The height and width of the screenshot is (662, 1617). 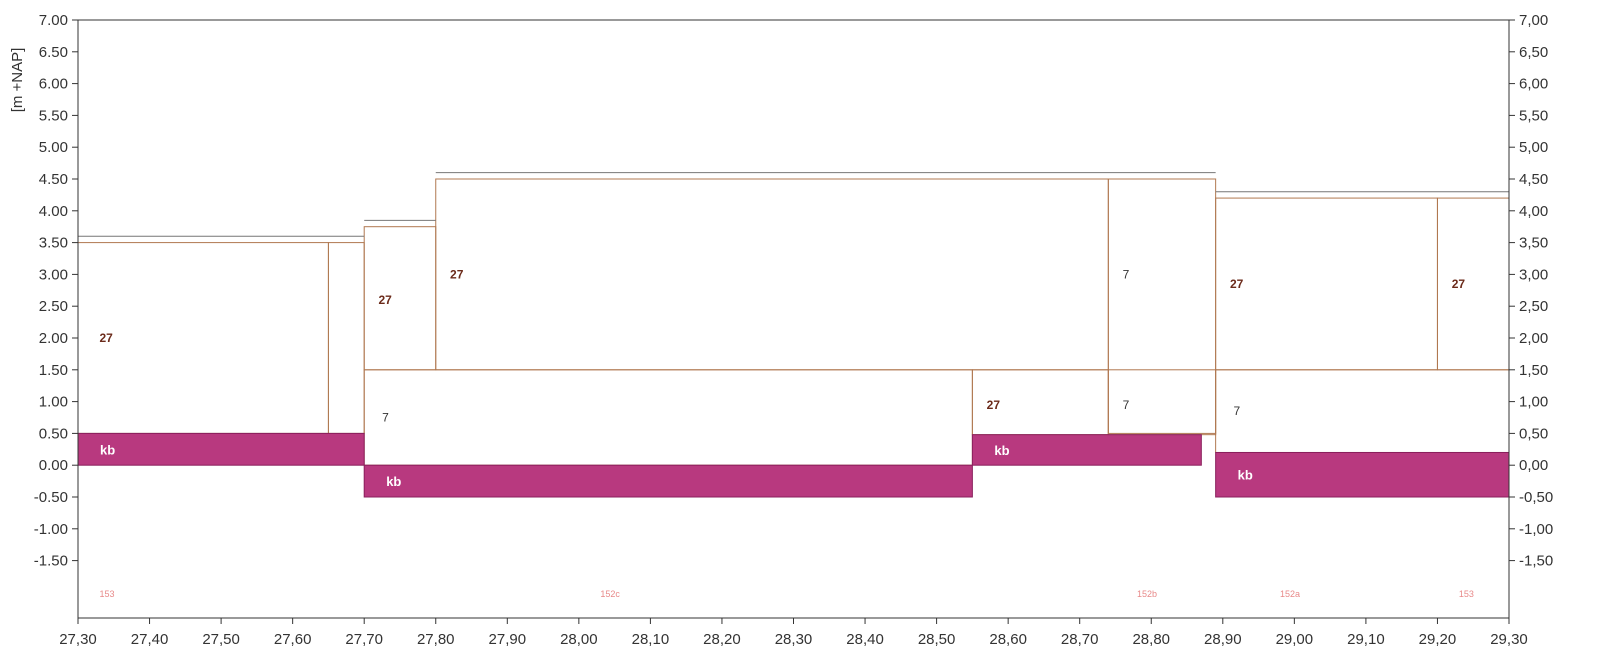 What do you see at coordinates (78, 639) in the screenshot?
I see `x-tick-label-0: 27,30` at bounding box center [78, 639].